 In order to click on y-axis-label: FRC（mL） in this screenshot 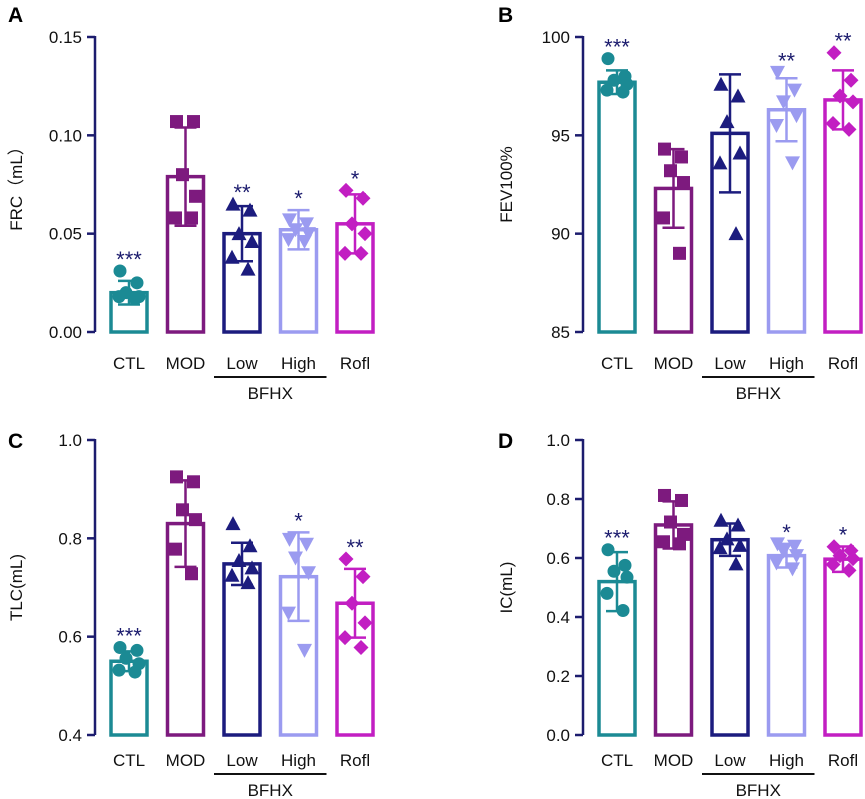, I will do `click(16, 184)`.